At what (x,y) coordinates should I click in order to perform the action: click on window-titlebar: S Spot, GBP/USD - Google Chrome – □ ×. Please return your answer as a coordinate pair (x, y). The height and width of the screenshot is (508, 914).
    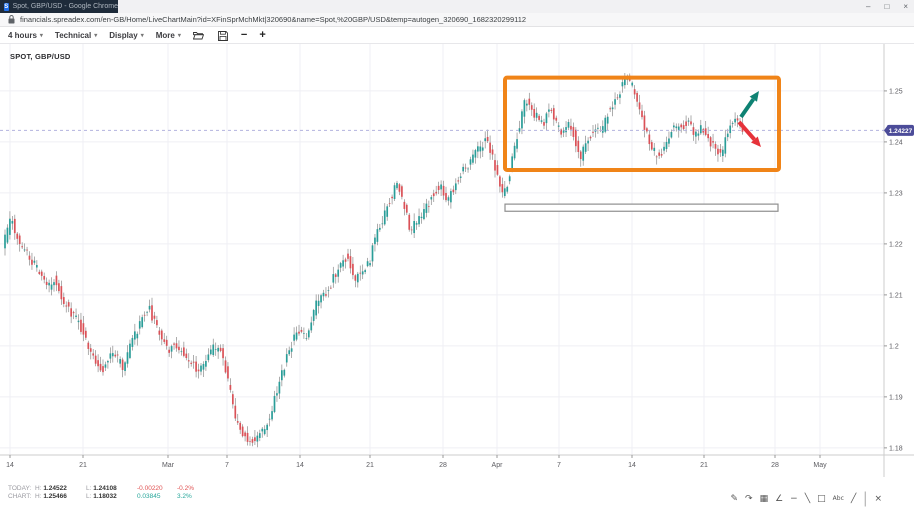
    Looking at the image, I should click on (457, 6).